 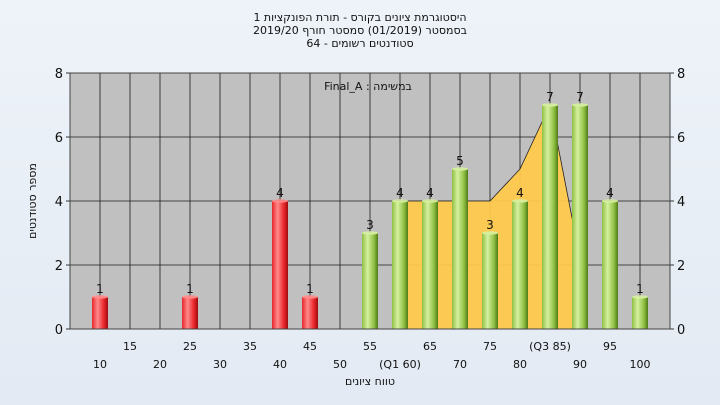 I want to click on bar-value-label-x-70: 5, so click(x=460, y=161).